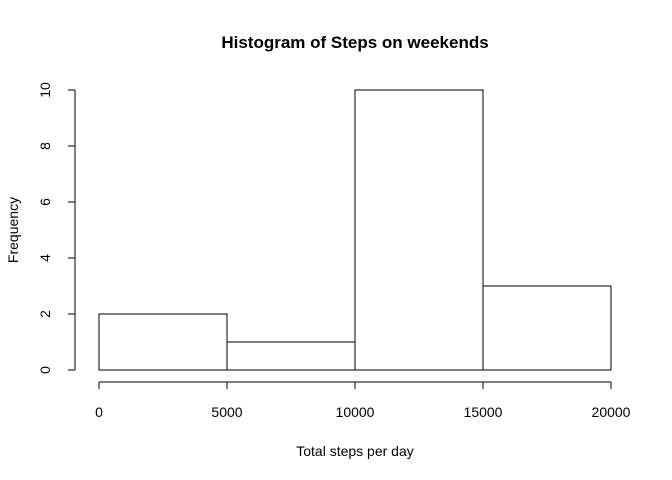 Image resolution: width=672 pixels, height=480 pixels. I want to click on x-tick-label: 5000, so click(226, 412).